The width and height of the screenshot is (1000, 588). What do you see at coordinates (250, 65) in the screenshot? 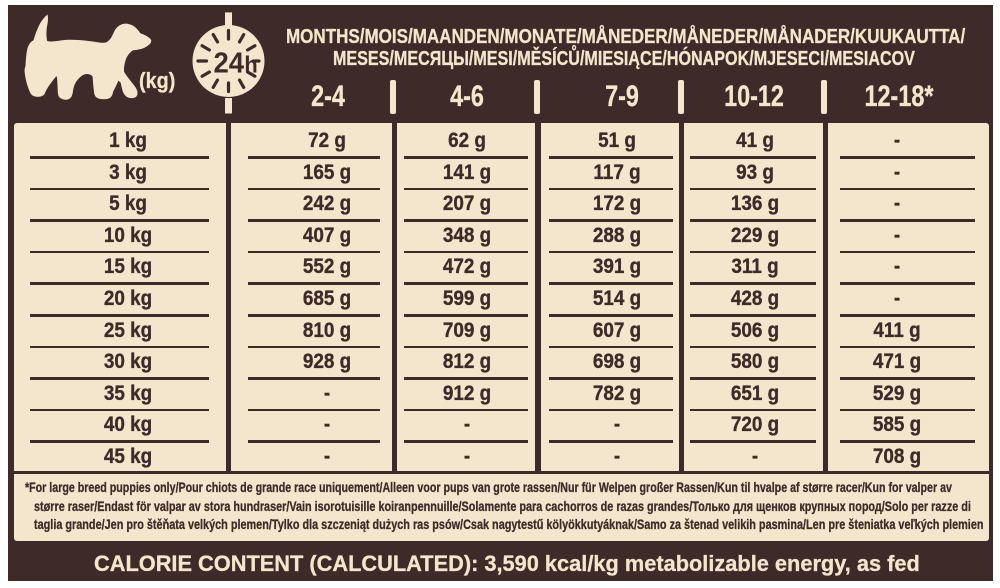
I see `svg-text: h` at bounding box center [250, 65].